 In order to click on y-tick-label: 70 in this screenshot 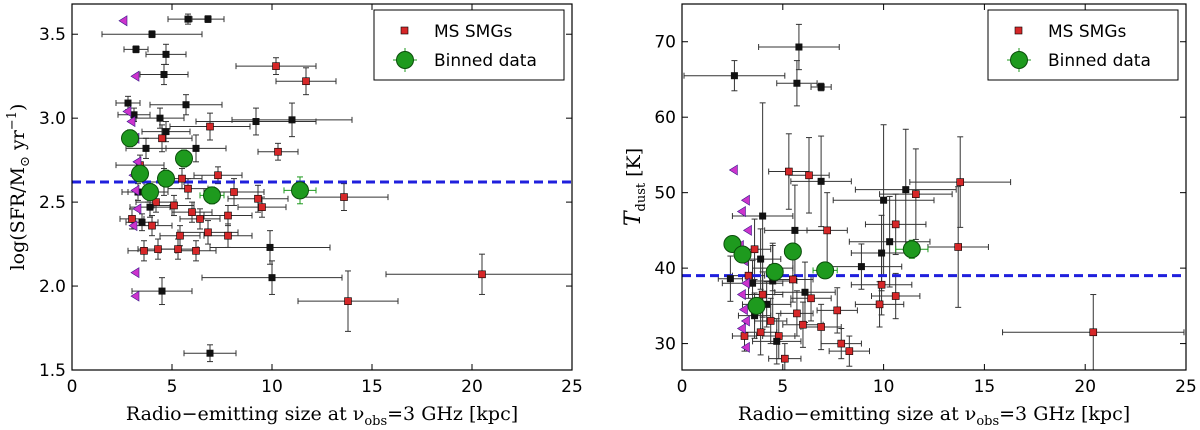, I will do `click(665, 43)`.